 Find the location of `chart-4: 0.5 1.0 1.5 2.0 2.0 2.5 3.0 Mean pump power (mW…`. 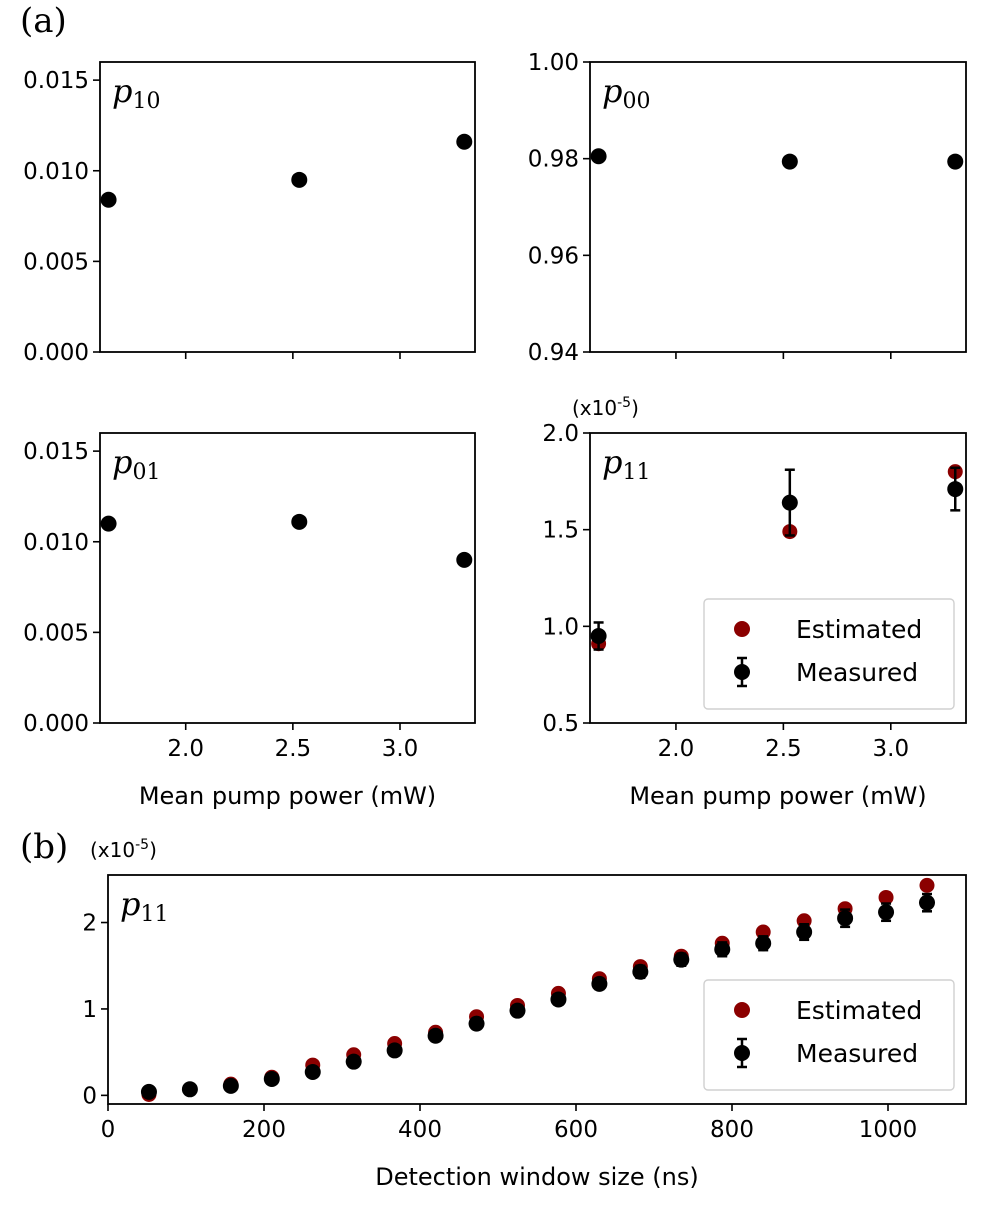

chart-4: 0.5 1.0 1.5 2.0 2.0 2.5 3.0 Mean pump power (mW… is located at coordinates (754, 602).